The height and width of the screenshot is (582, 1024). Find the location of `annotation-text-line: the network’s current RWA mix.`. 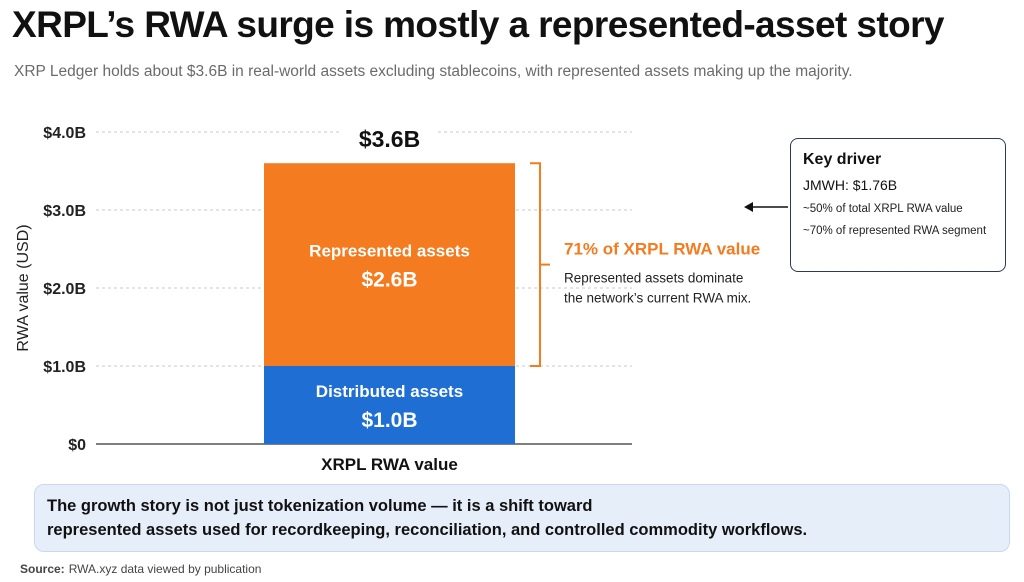

annotation-text-line: the network’s current RWA mix. is located at coordinates (657, 298).